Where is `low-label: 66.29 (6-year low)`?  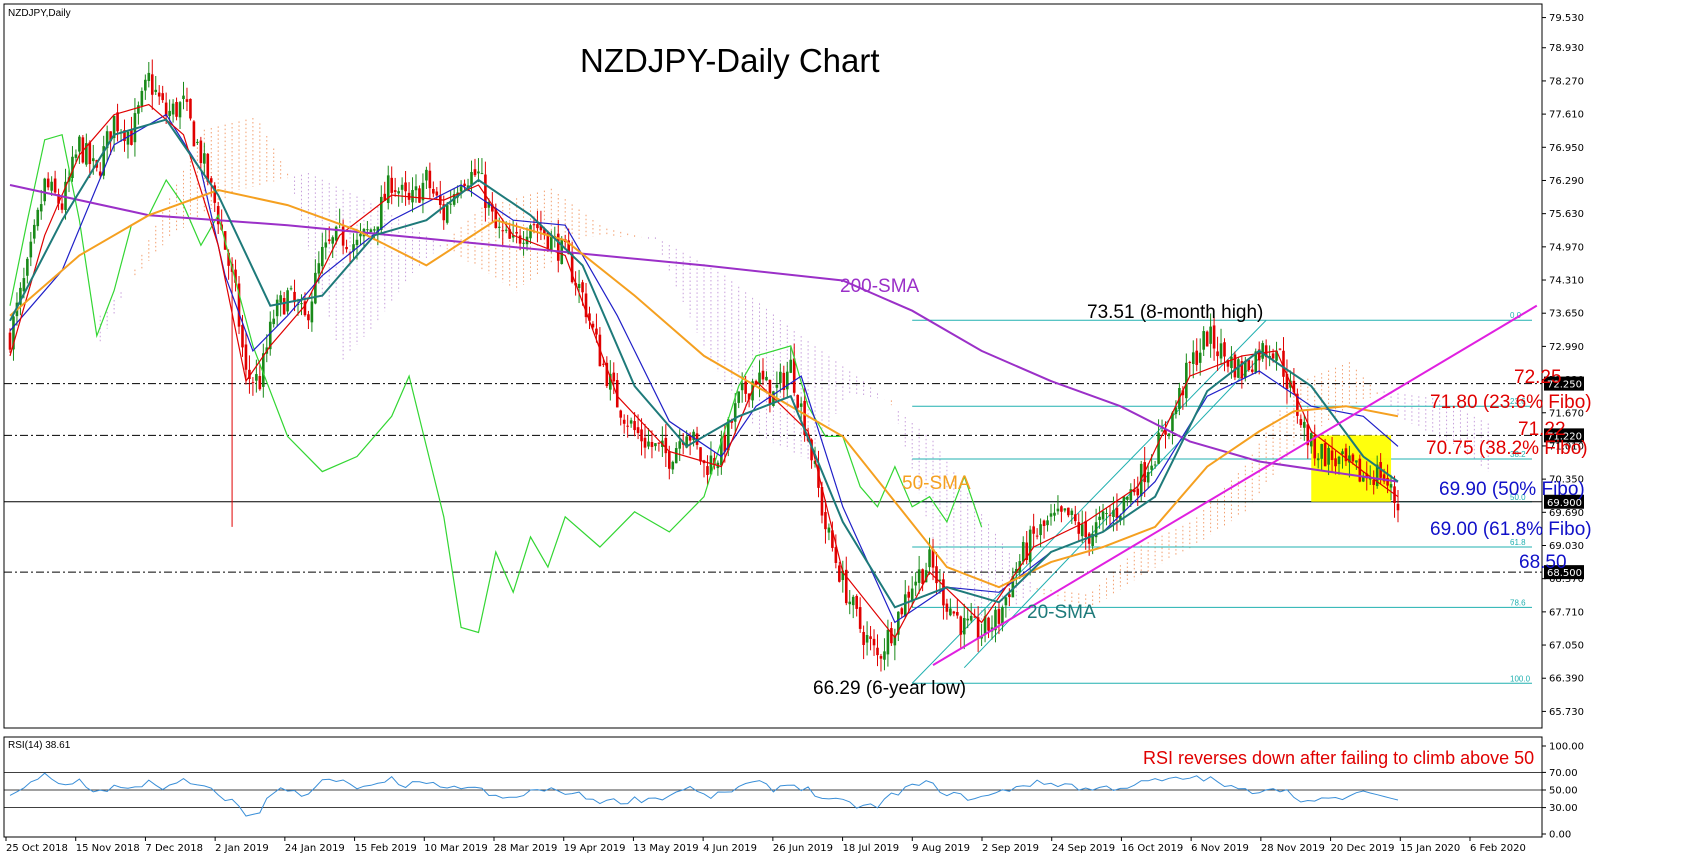
low-label: 66.29 (6-year low) is located at coordinates (889, 688).